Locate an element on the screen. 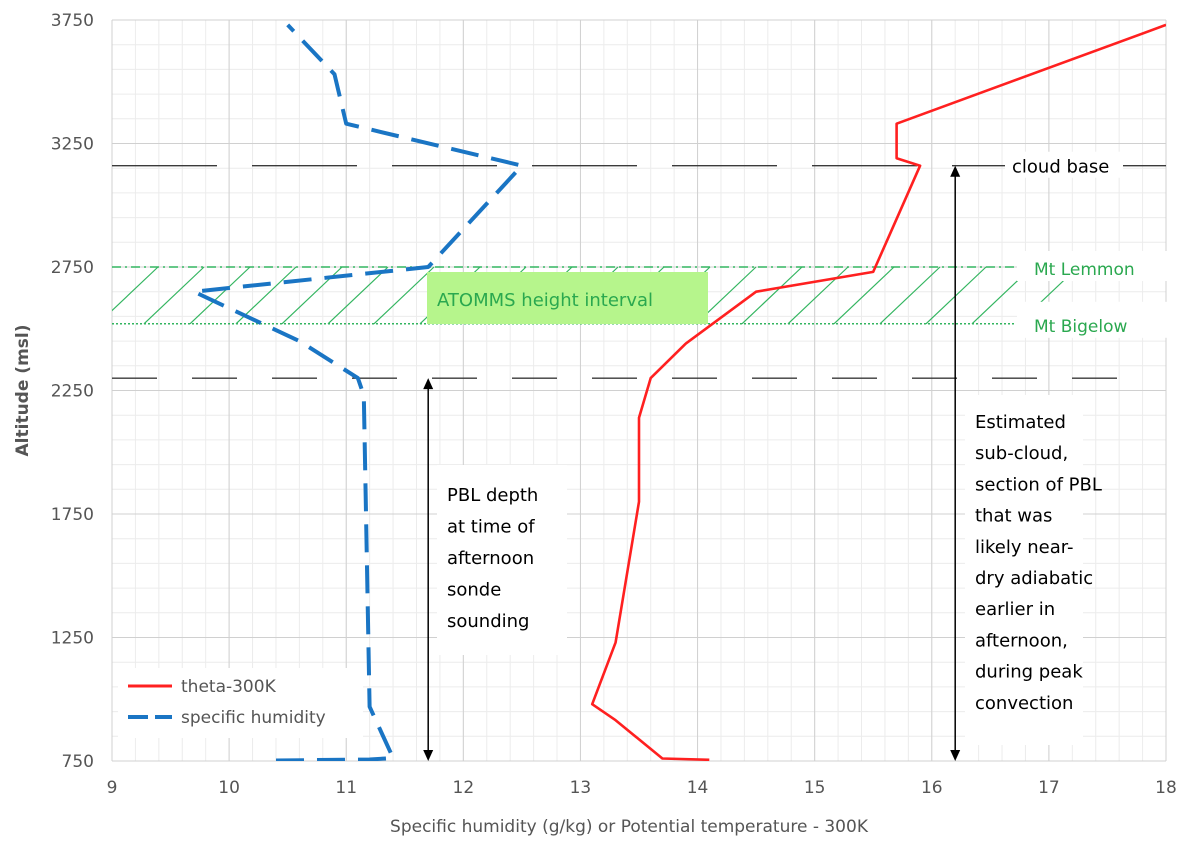 This screenshot has height=844, width=1182. subcloud-text-line: afternoon, is located at coordinates (1021, 640).